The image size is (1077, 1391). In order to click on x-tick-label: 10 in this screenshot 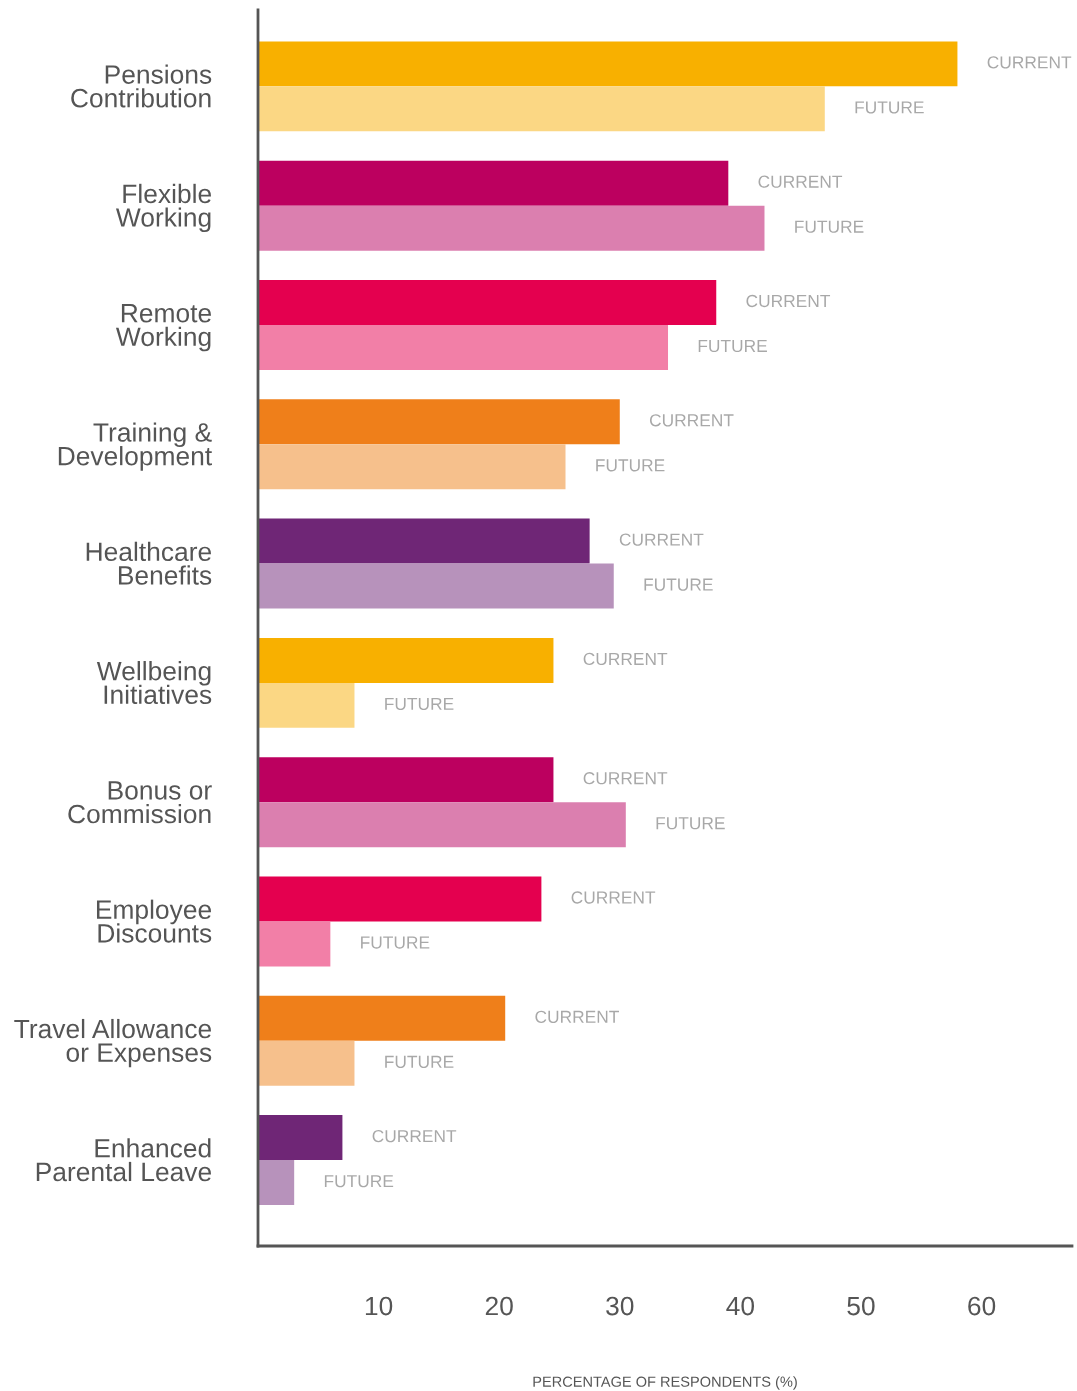, I will do `click(379, 1306)`.